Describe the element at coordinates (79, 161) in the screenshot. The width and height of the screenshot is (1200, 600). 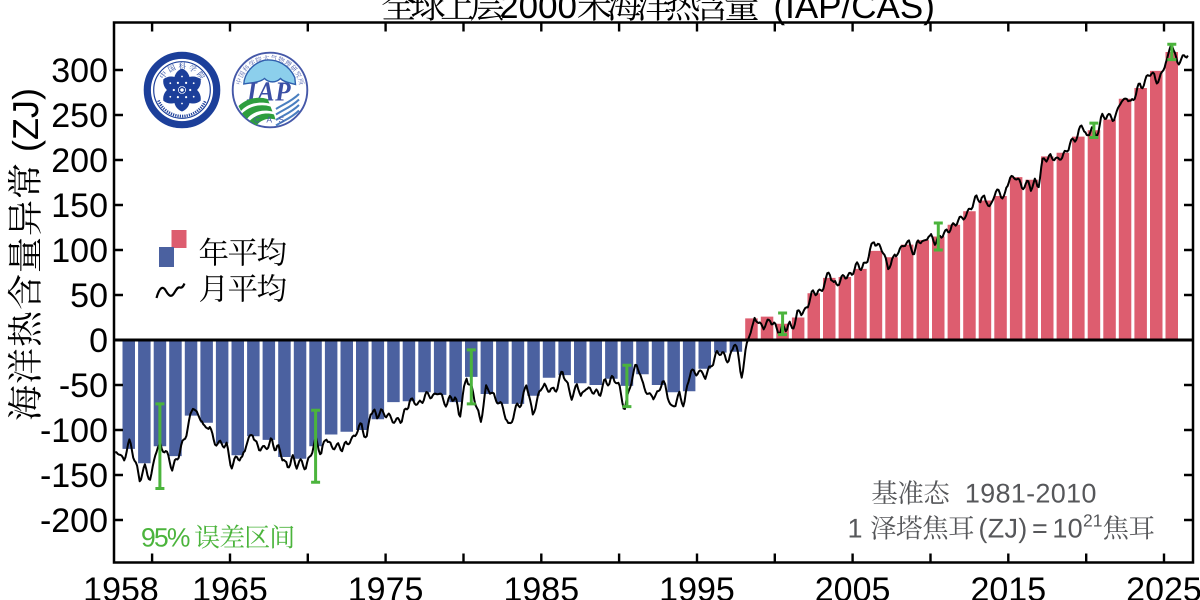
I see `svg-text: 200` at that location.